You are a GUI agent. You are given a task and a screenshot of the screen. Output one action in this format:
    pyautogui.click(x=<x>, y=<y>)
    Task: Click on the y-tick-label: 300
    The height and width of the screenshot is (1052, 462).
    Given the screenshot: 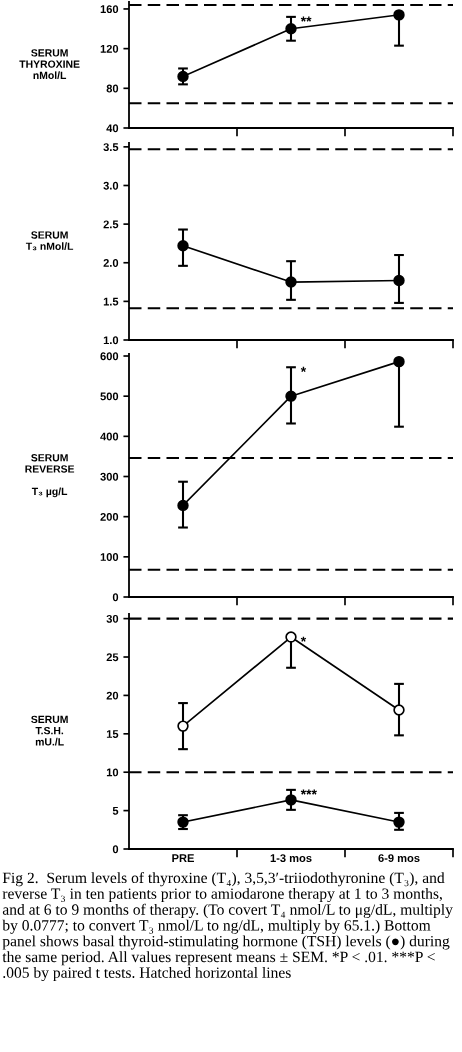 What is the action you would take?
    pyautogui.click(x=109, y=476)
    